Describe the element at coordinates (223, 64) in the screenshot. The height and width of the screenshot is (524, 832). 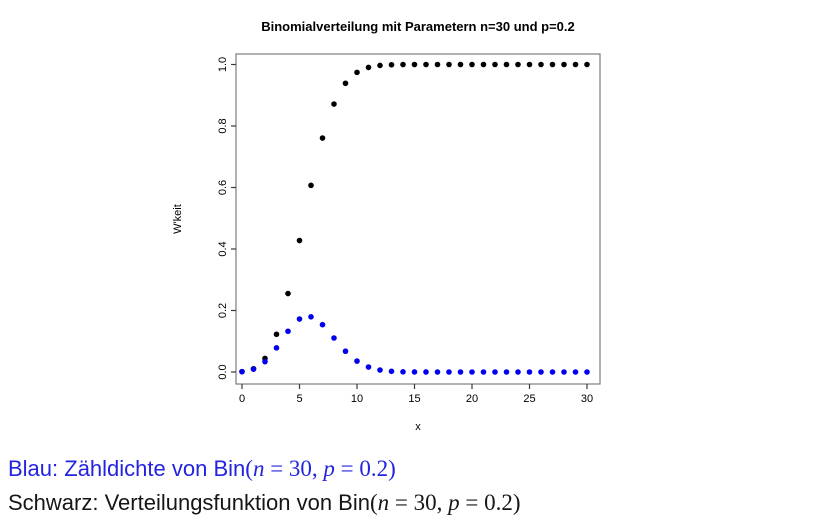
I see `y-tick-label: 1.0` at that location.